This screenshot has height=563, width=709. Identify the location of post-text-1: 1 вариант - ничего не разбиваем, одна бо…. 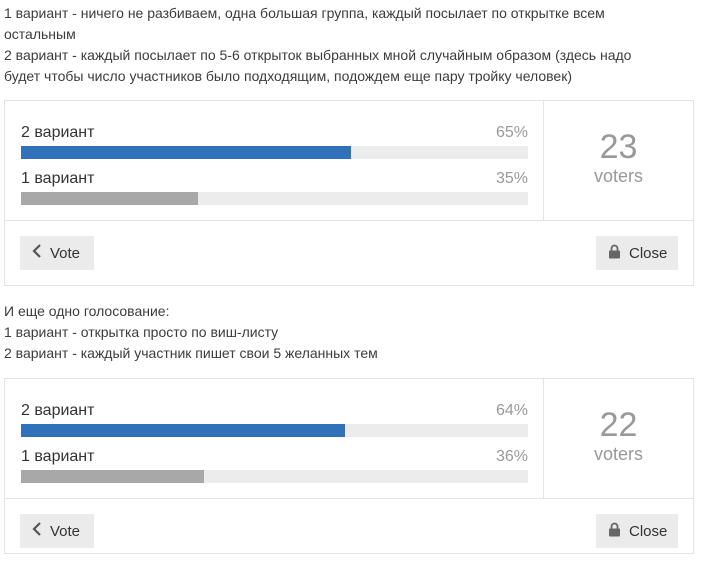
(350, 45).